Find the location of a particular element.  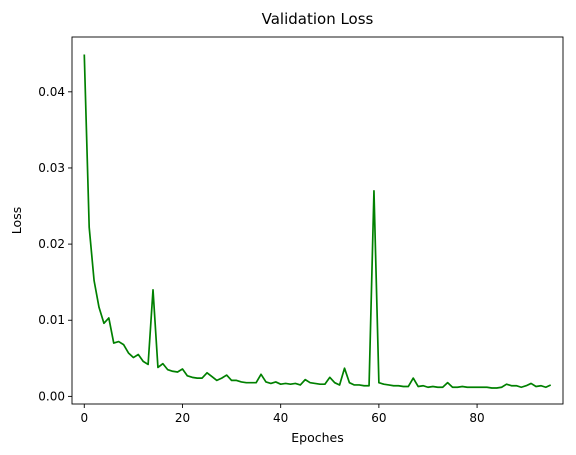

x-tick-label: 20 is located at coordinates (182, 418).